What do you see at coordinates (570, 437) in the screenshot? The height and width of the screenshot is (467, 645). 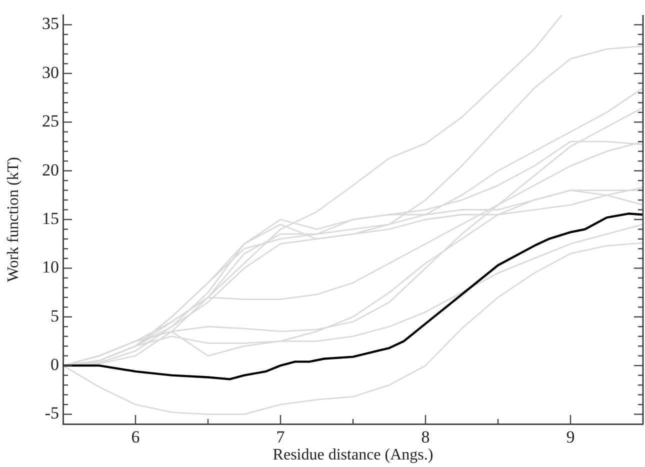 I see `x-tick-label: 9` at bounding box center [570, 437].